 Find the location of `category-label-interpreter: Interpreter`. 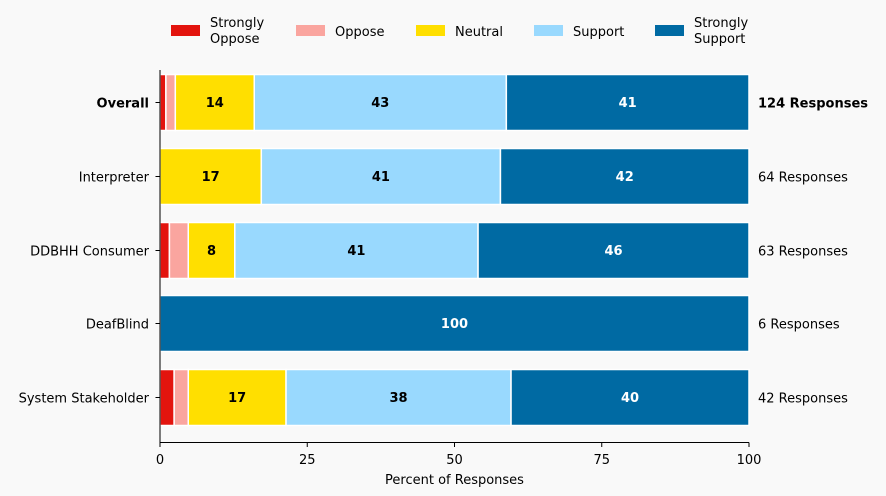

category-label-interpreter: Interpreter is located at coordinates (114, 178).